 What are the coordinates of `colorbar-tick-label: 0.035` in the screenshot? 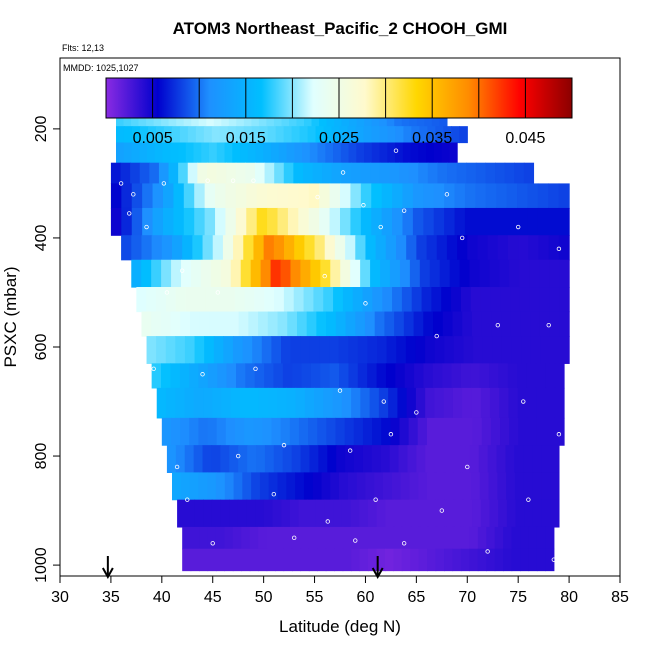 It's located at (432, 138).